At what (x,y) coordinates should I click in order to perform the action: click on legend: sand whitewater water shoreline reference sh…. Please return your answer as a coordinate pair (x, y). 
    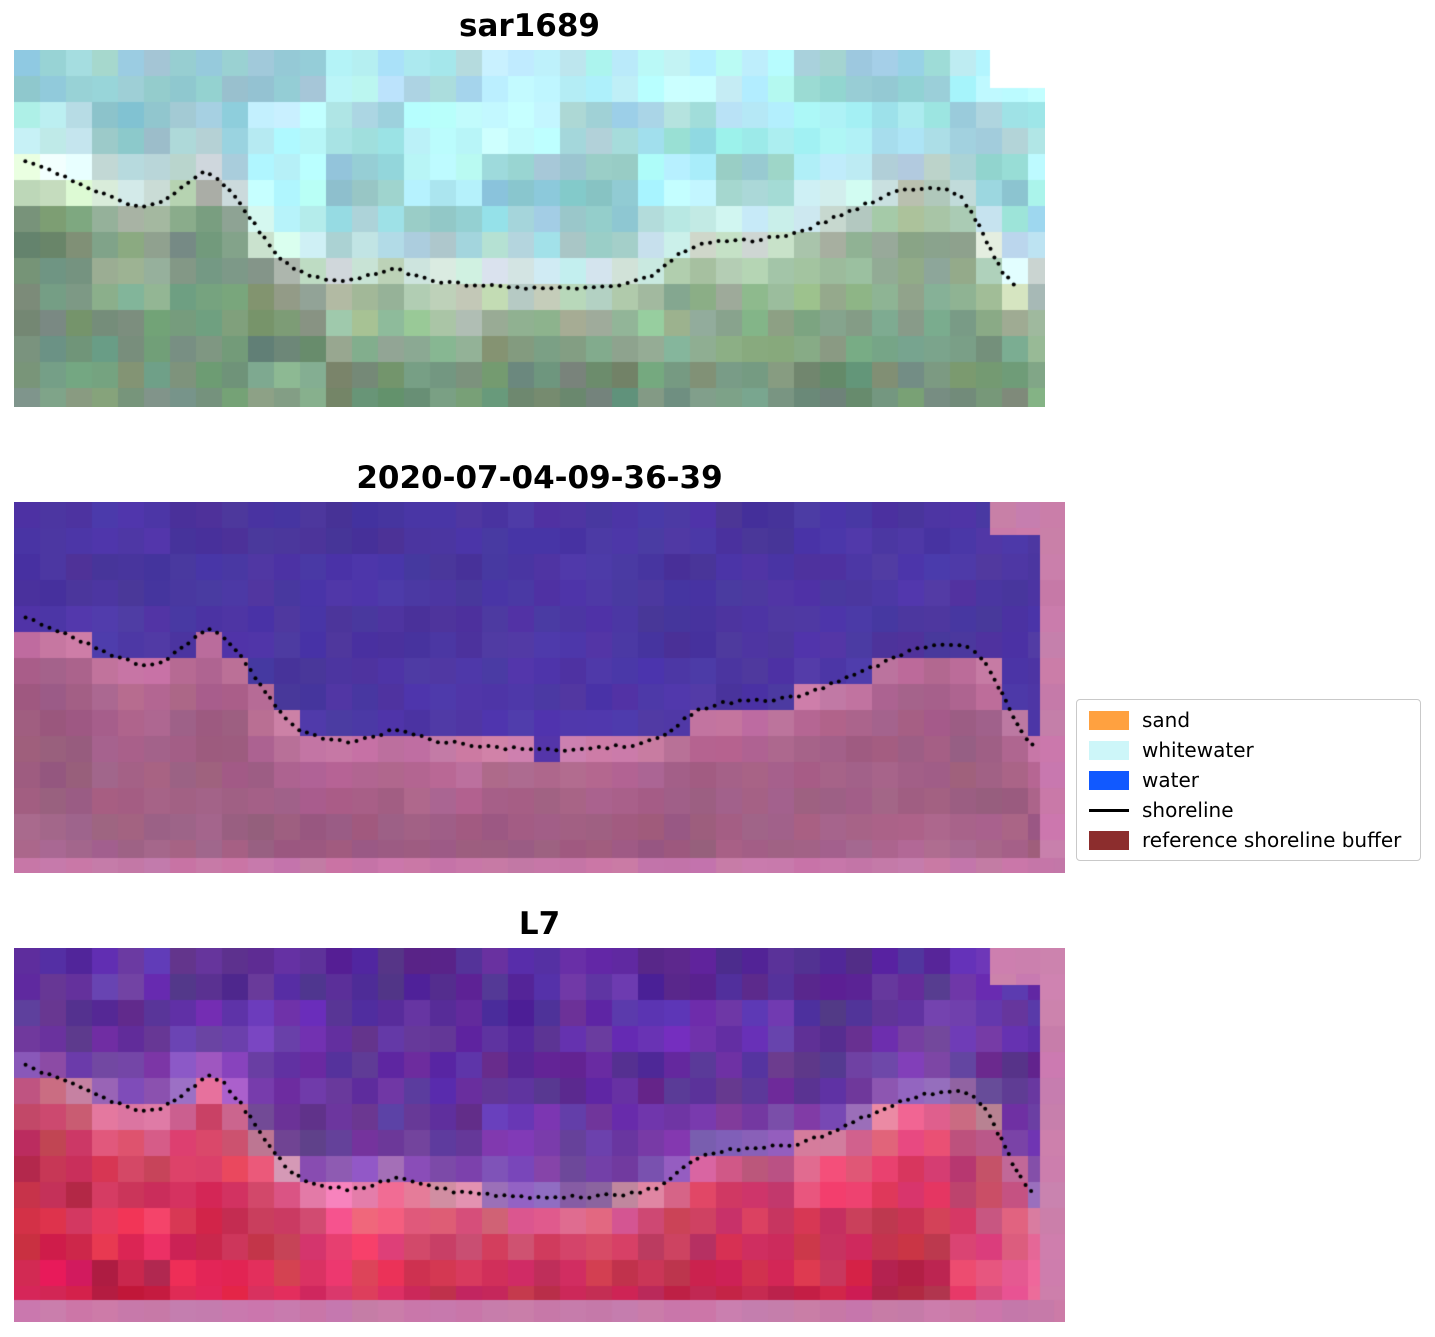
    Looking at the image, I should click on (1248, 780).